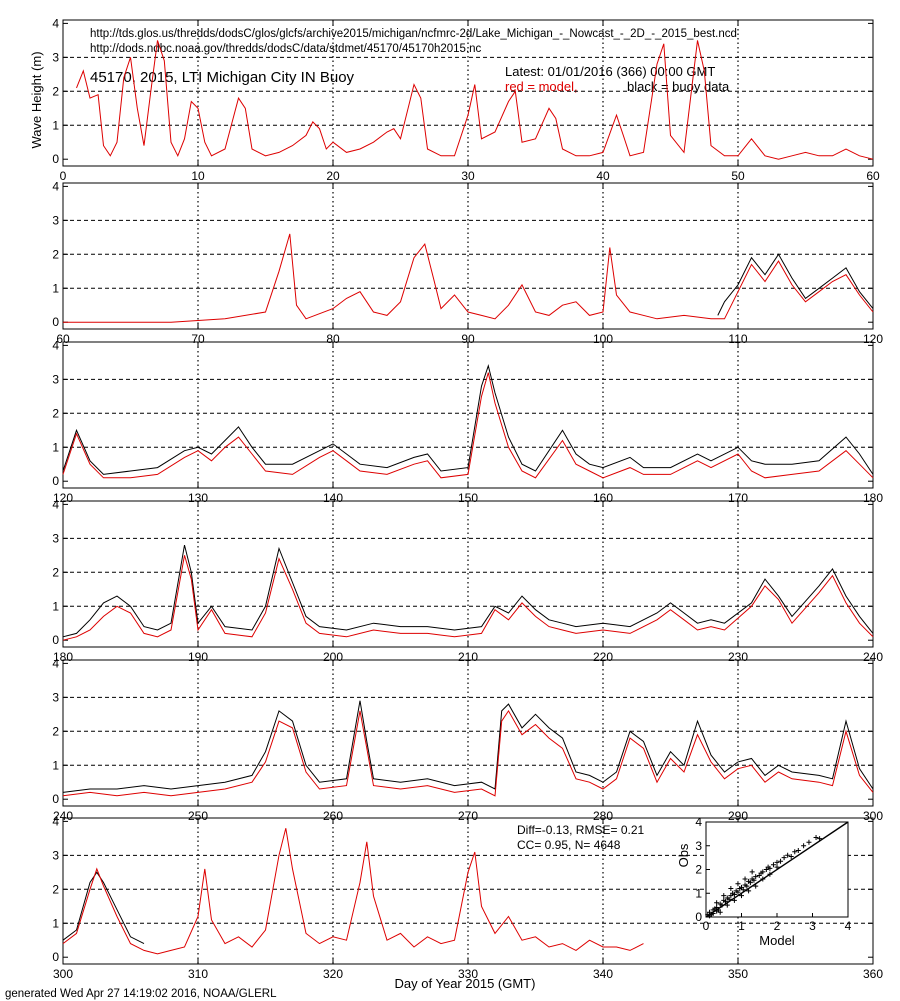  What do you see at coordinates (698, 917) in the screenshot?
I see `scatter-y-tick-label: 0` at bounding box center [698, 917].